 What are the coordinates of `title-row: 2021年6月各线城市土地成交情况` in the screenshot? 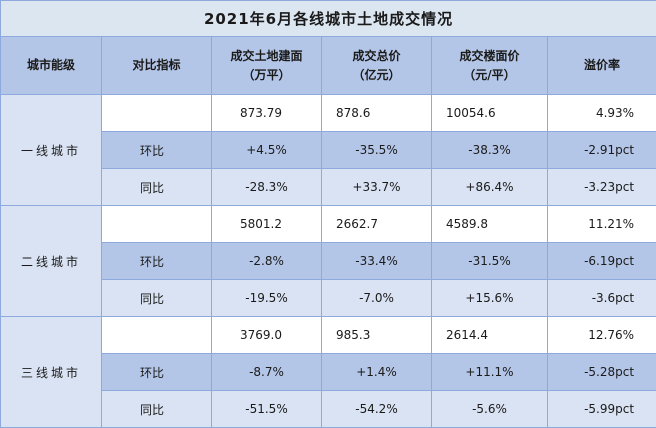 It's located at (328, 19).